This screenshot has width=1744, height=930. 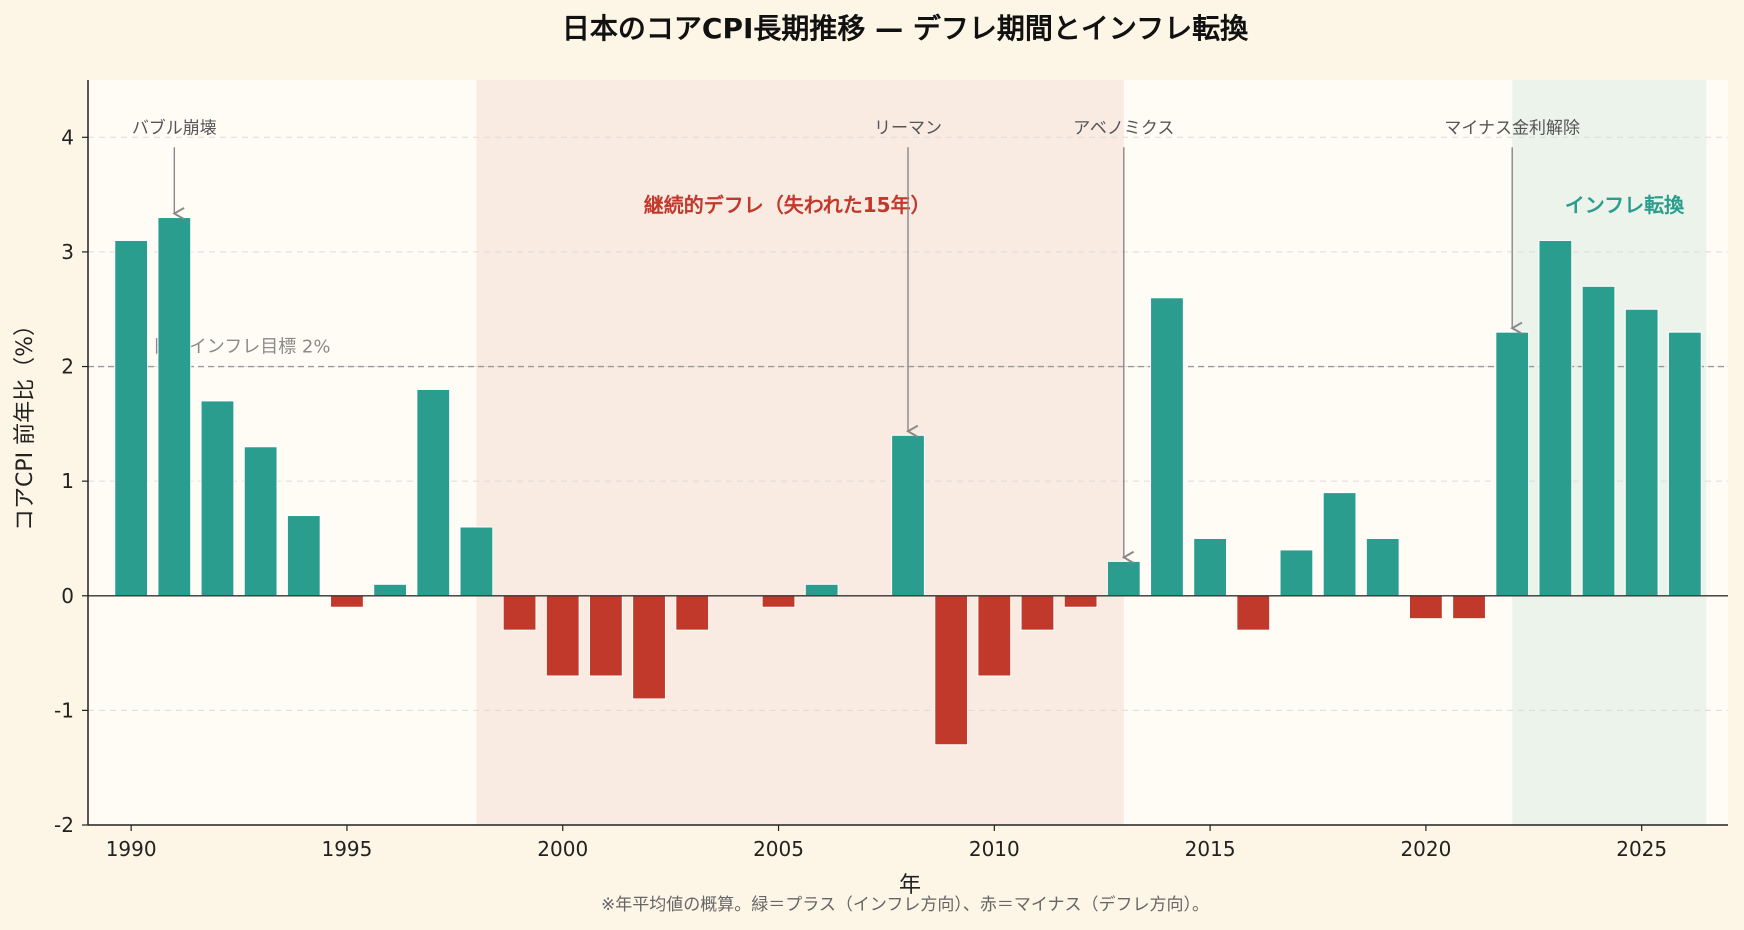 I want to click on bar-2019, so click(x=1382, y=567).